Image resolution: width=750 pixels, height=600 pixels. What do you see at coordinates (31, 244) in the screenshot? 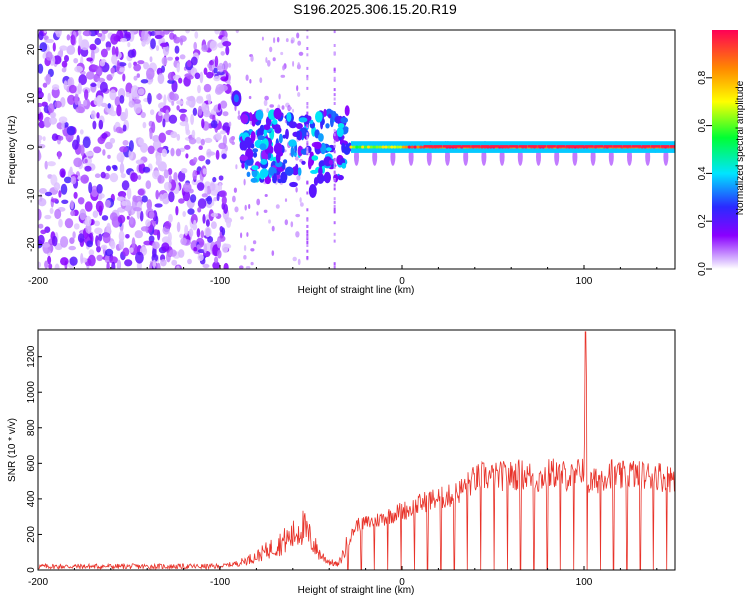
I see `spectrogram-y-tick-label: -20` at bounding box center [31, 244].